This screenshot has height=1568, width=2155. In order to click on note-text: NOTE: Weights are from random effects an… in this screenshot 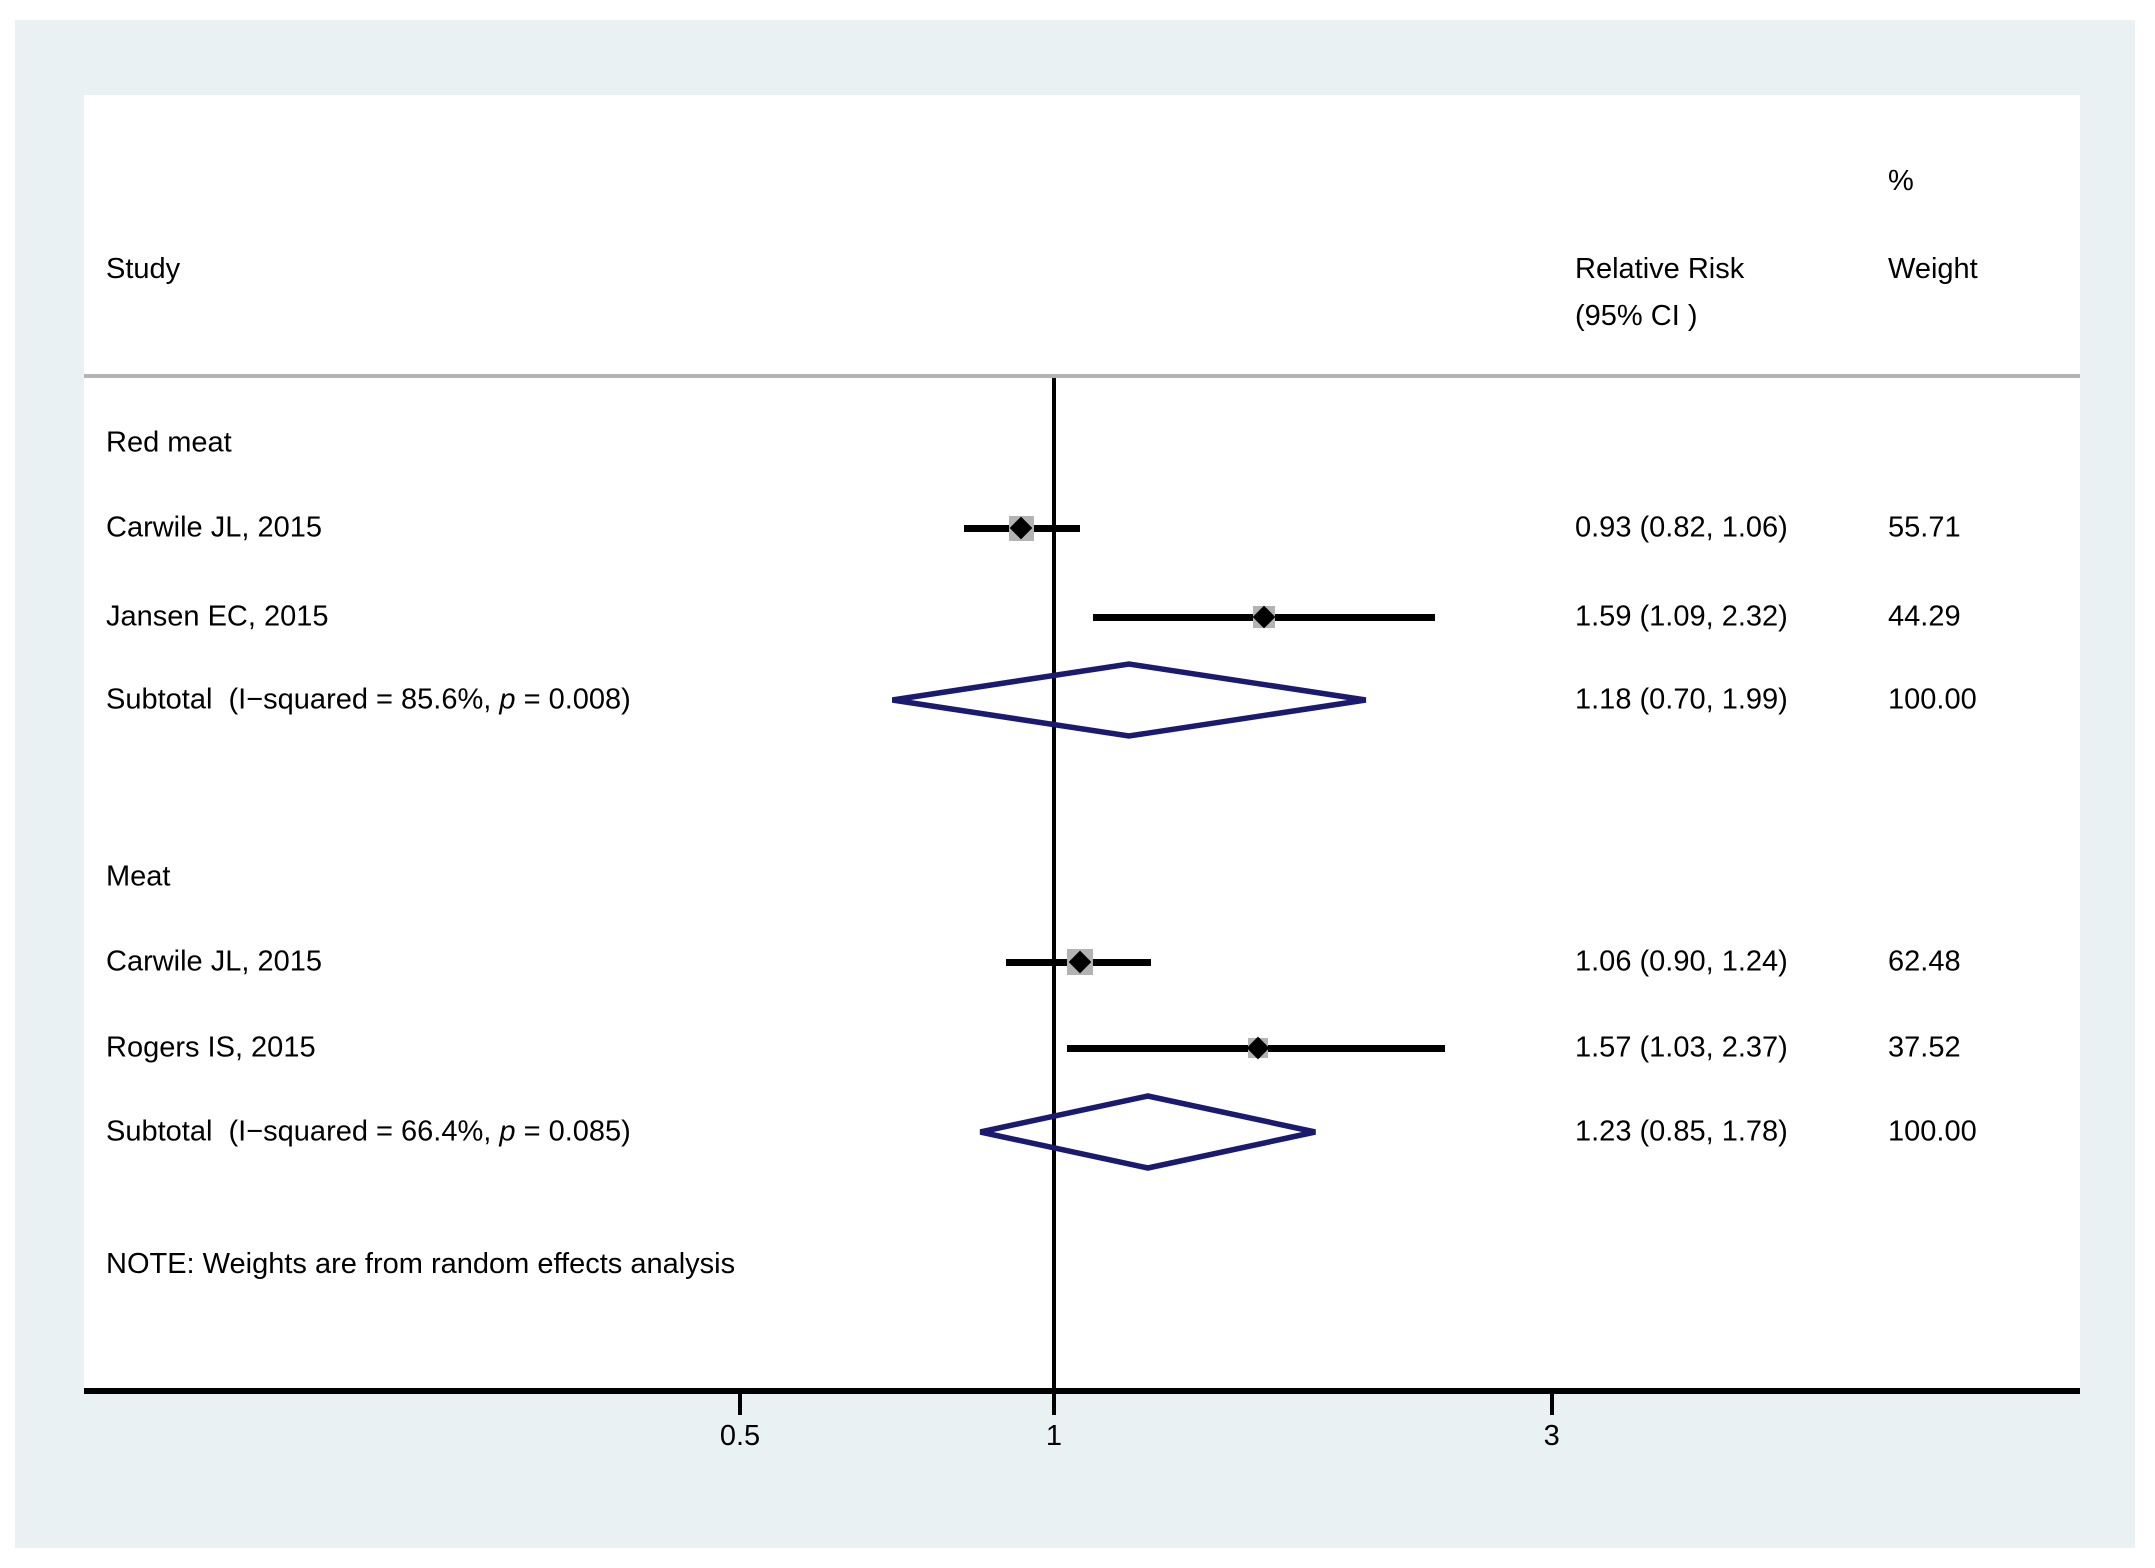, I will do `click(421, 1264)`.